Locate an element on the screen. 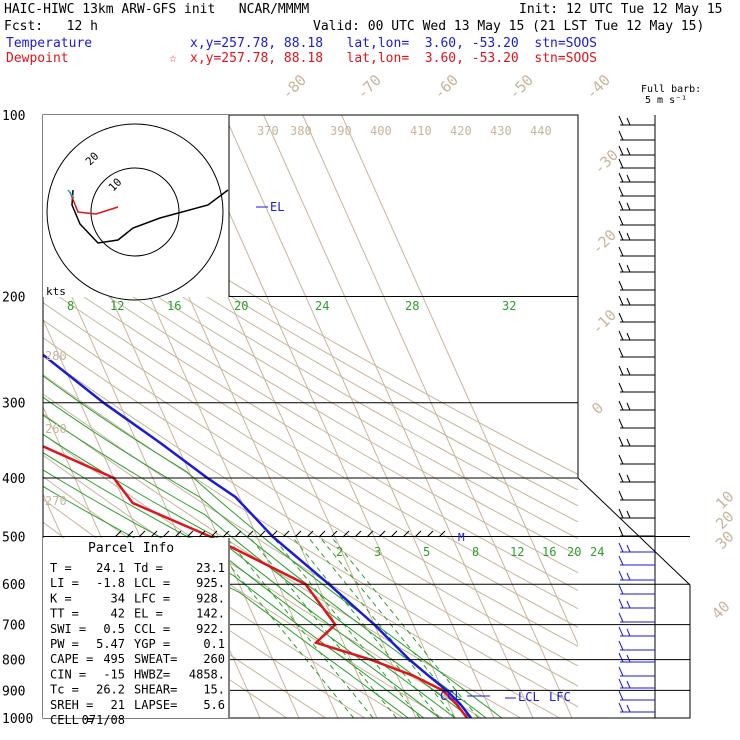 The image size is (740, 740). isotherm-label: -70 is located at coordinates (369, 87).